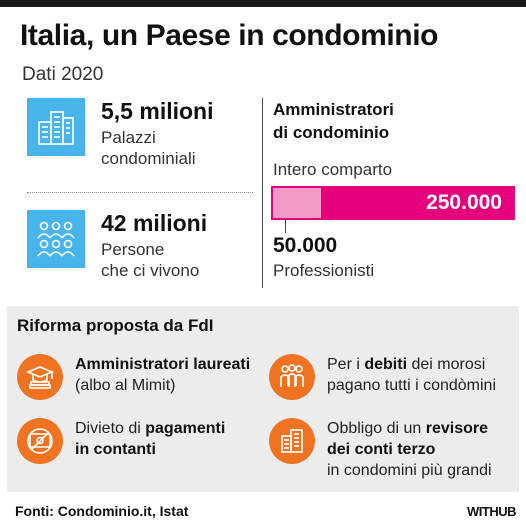 This screenshot has height=531, width=526. Describe the element at coordinates (331, 132) in the screenshot. I see `admins-heading-line-2: di condominio` at that location.